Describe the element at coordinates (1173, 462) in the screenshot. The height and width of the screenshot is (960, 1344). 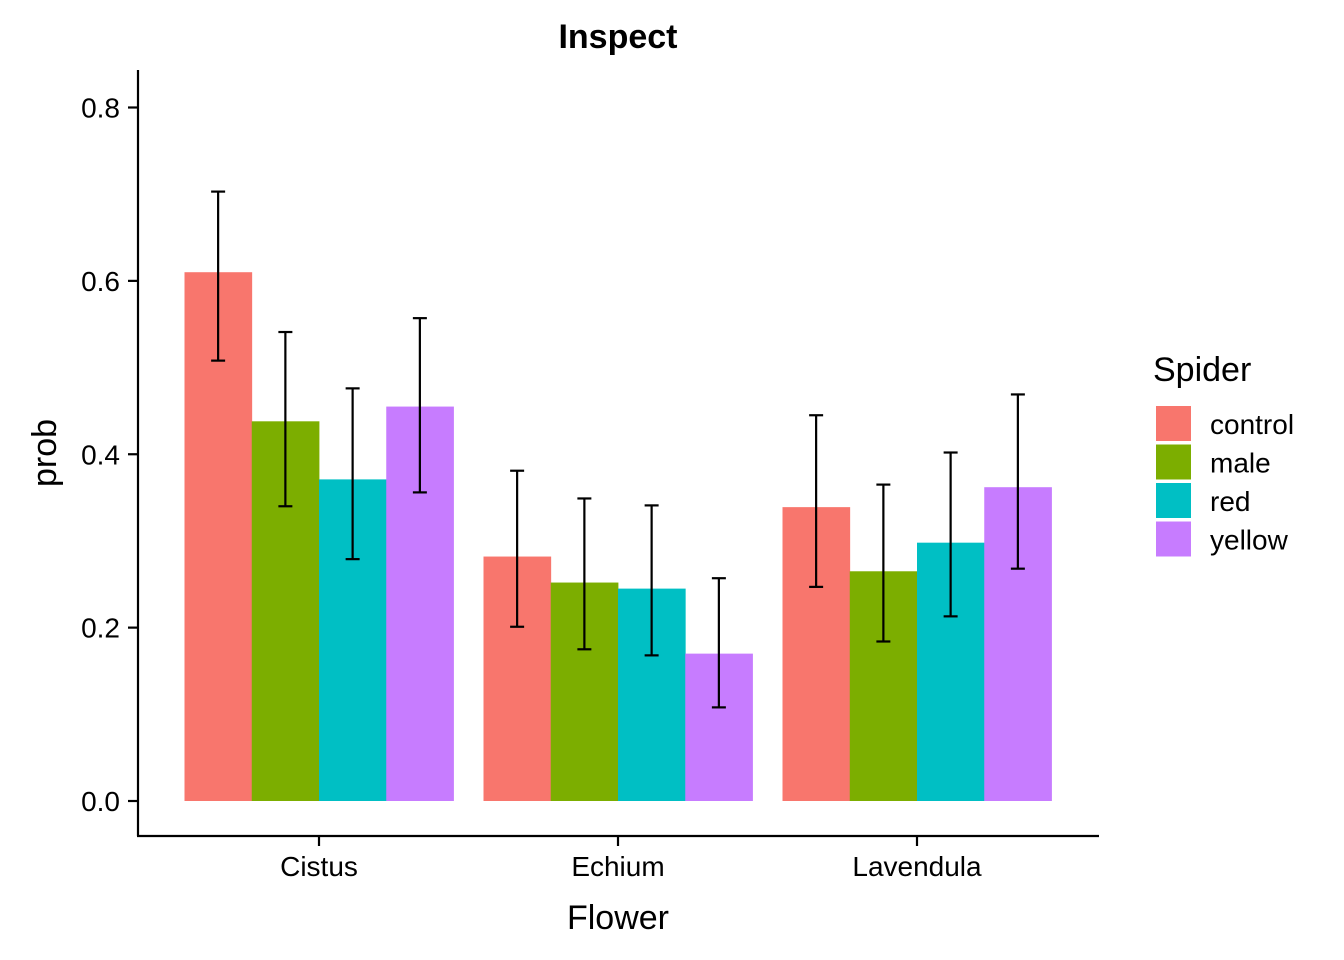
I see `legend-swatch-male` at that location.